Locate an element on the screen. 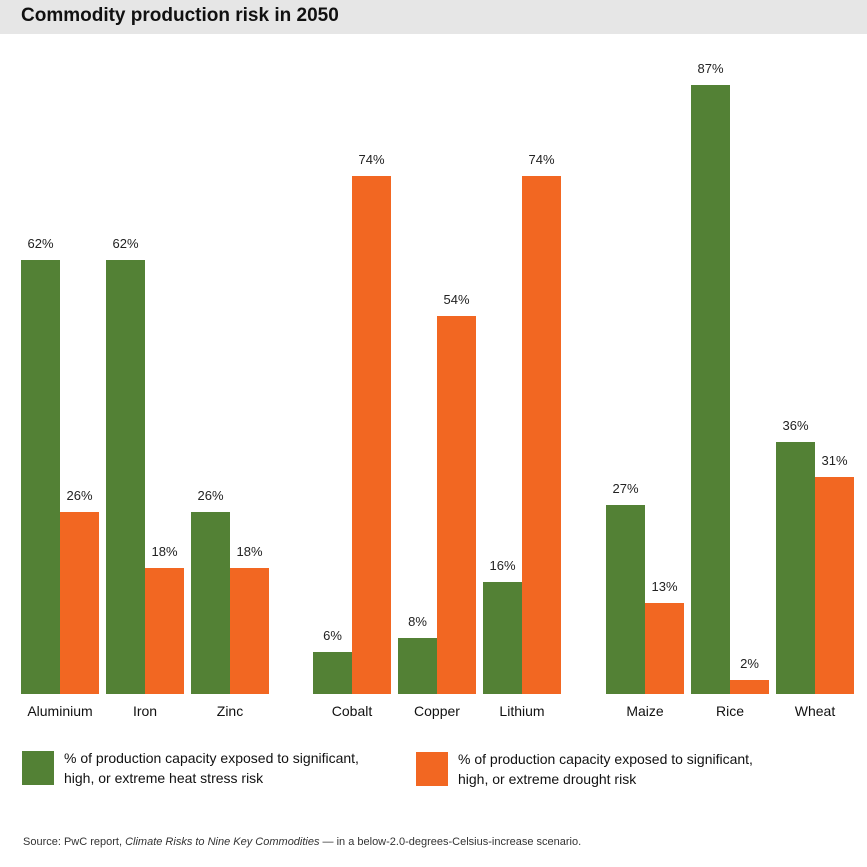  value-label-rice-heat: 87% is located at coordinates (710, 68).